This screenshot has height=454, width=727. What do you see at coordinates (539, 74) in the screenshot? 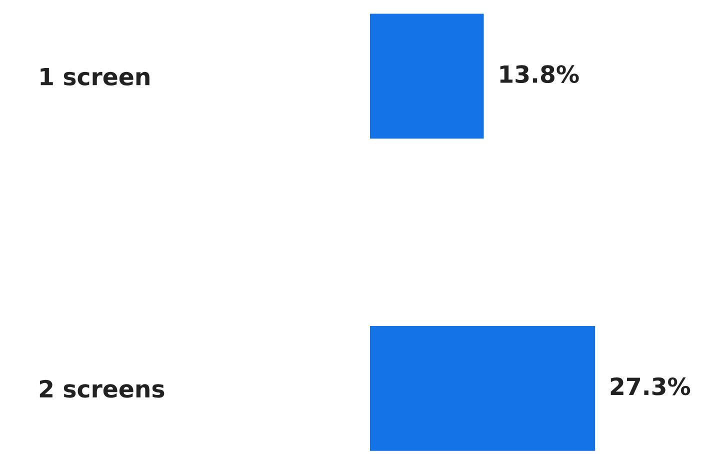
I see `data-label: 13.8%` at bounding box center [539, 74].